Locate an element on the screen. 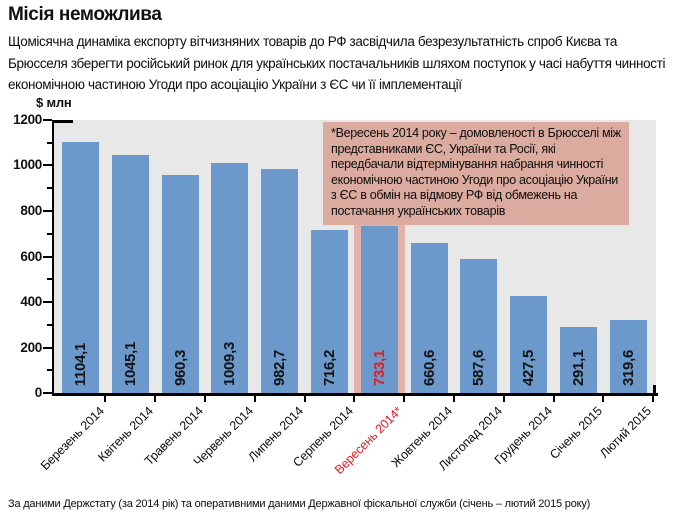 The image size is (680, 519). bar-value-label: 716,2 is located at coordinates (329, 367).